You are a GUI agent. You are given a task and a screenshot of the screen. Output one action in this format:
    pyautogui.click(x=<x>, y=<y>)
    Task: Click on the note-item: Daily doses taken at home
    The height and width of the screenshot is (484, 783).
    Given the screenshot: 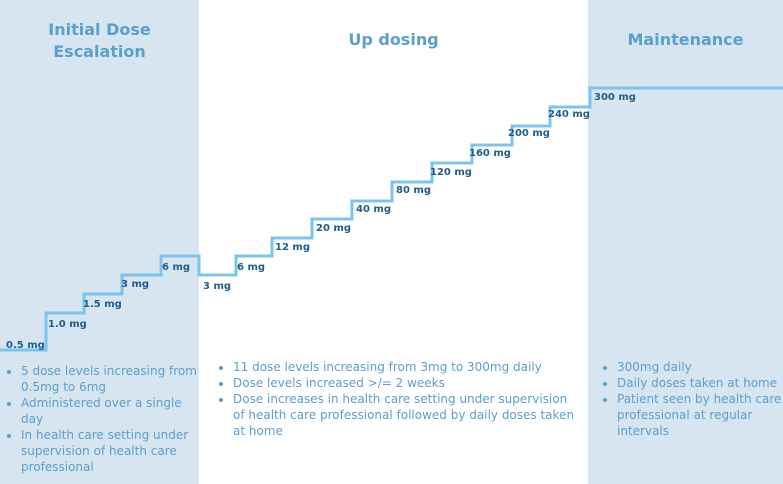 What is the action you would take?
    pyautogui.click(x=700, y=383)
    